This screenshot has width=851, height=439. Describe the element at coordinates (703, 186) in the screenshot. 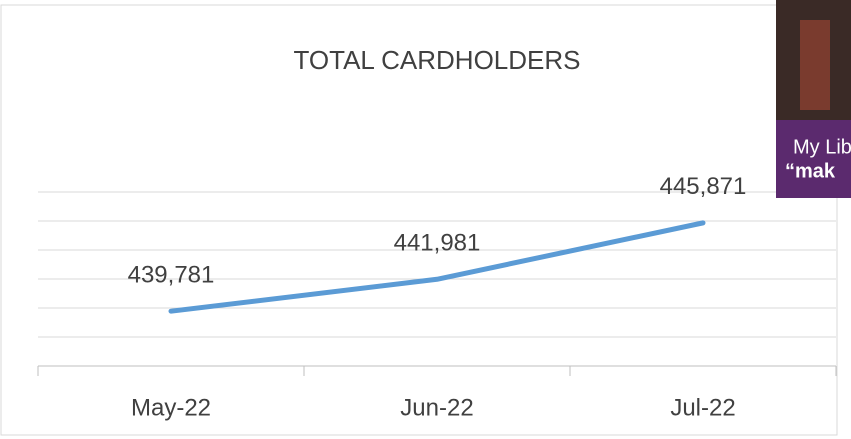

I see `data-label: 445,871` at that location.